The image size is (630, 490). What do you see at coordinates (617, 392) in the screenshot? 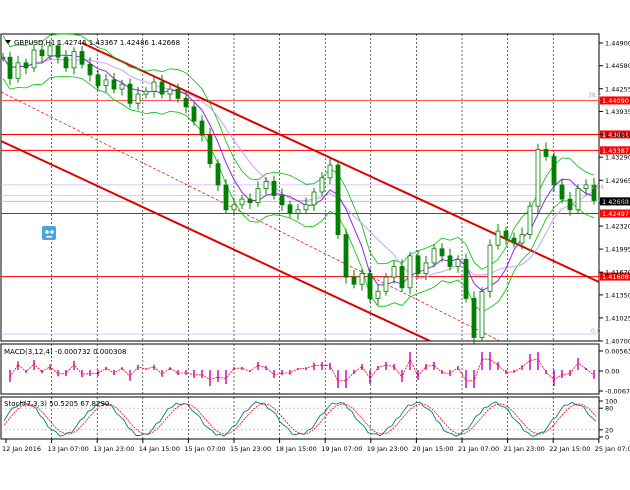
I see `macd-tick-label: -0.00674` at bounding box center [617, 392].